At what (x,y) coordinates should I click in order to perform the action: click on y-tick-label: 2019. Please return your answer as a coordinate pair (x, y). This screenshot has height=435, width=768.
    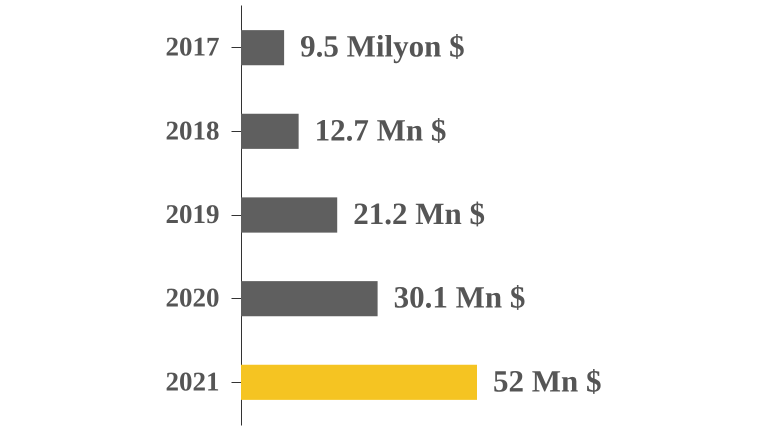
    Looking at the image, I should click on (193, 214).